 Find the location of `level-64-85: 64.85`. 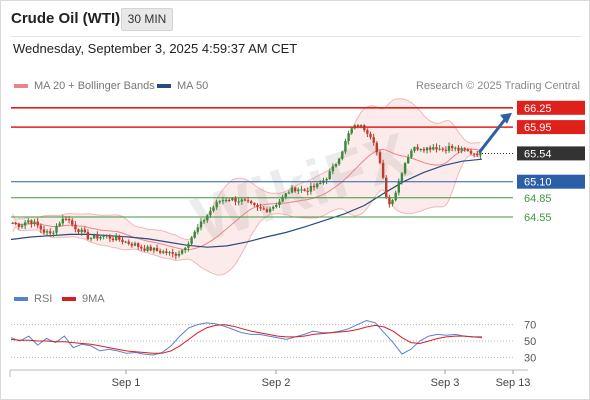

level-64-85: 64.85 is located at coordinates (281, 199).